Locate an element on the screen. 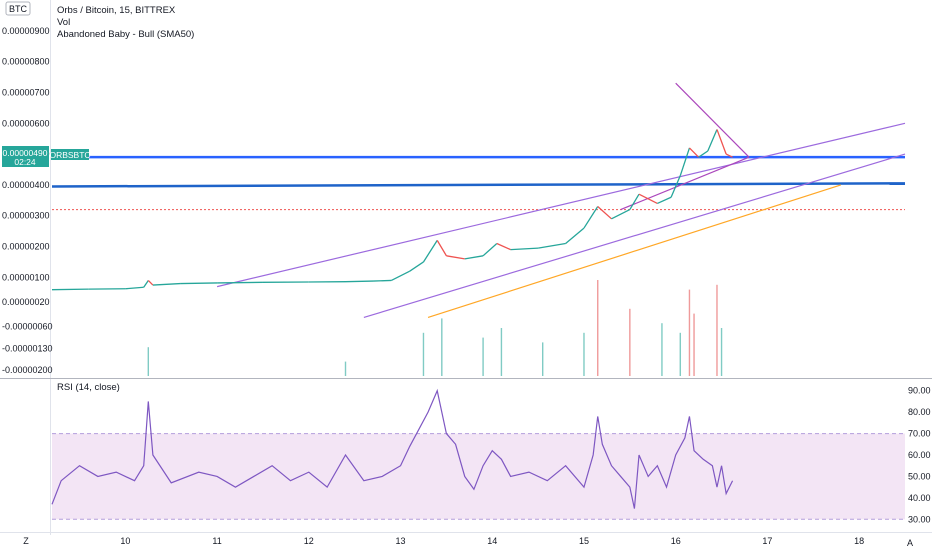 The width and height of the screenshot is (932, 550). last-price-tag: 0.00000490 02:24 ORBSBTC is located at coordinates (46, 156).